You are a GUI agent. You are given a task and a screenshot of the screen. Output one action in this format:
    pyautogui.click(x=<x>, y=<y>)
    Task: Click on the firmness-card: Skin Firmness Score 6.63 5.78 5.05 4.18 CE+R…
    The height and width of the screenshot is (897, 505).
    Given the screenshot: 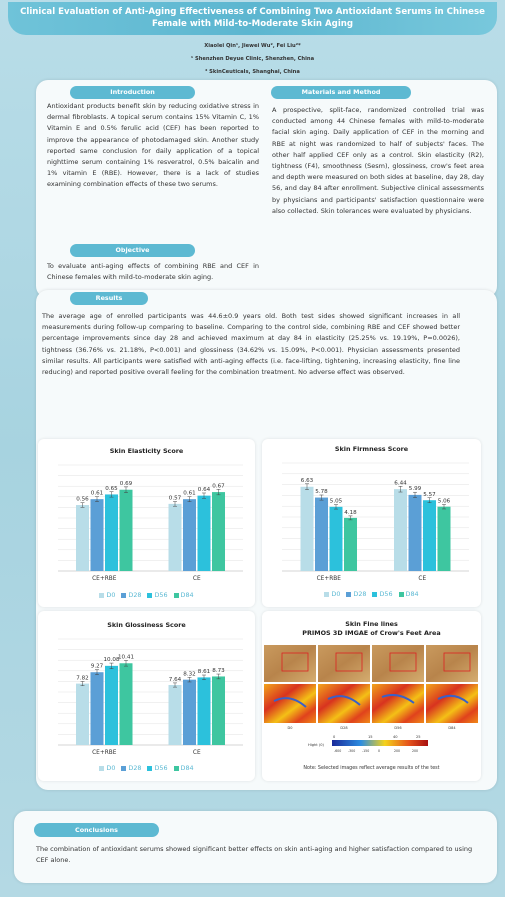 What is the action you would take?
    pyautogui.click(x=371, y=523)
    